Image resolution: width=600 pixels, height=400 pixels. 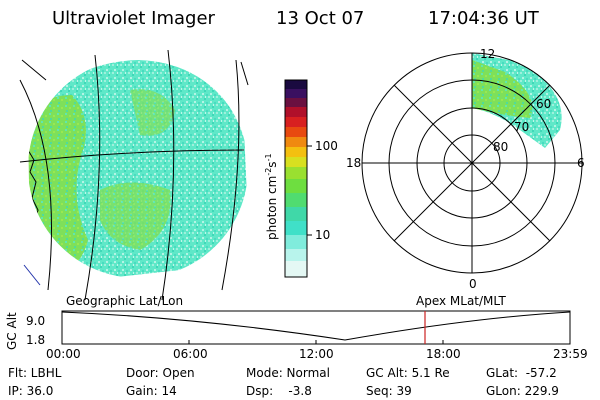 I want to click on altitude-curve, so click(x=316, y=326).